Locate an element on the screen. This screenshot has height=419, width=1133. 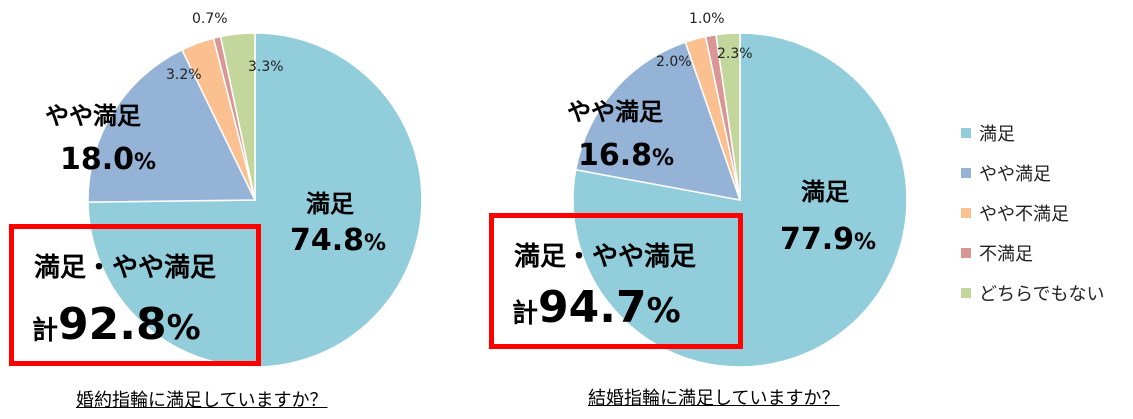
pie2-total-value: 計94.7% is located at coordinates (596, 307).